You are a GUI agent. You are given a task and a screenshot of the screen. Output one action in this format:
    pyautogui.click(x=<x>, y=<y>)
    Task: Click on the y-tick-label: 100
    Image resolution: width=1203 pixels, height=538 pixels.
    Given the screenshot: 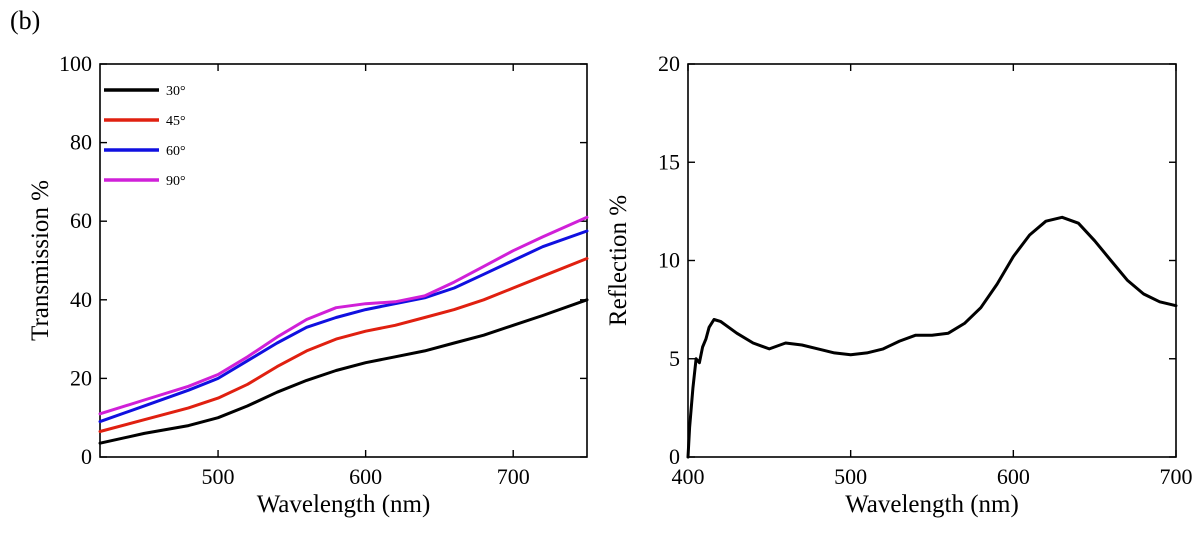 What is the action you would take?
    pyautogui.click(x=75, y=63)
    